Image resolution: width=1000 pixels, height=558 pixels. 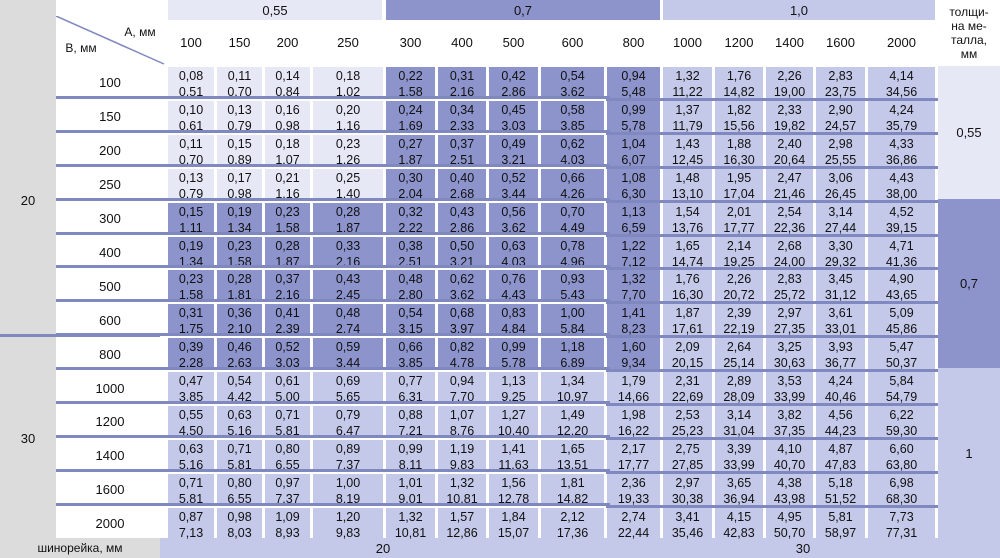 What do you see at coordinates (191, 498) in the screenshot?
I see `cell-value-bottom: 5,81` at bounding box center [191, 498].